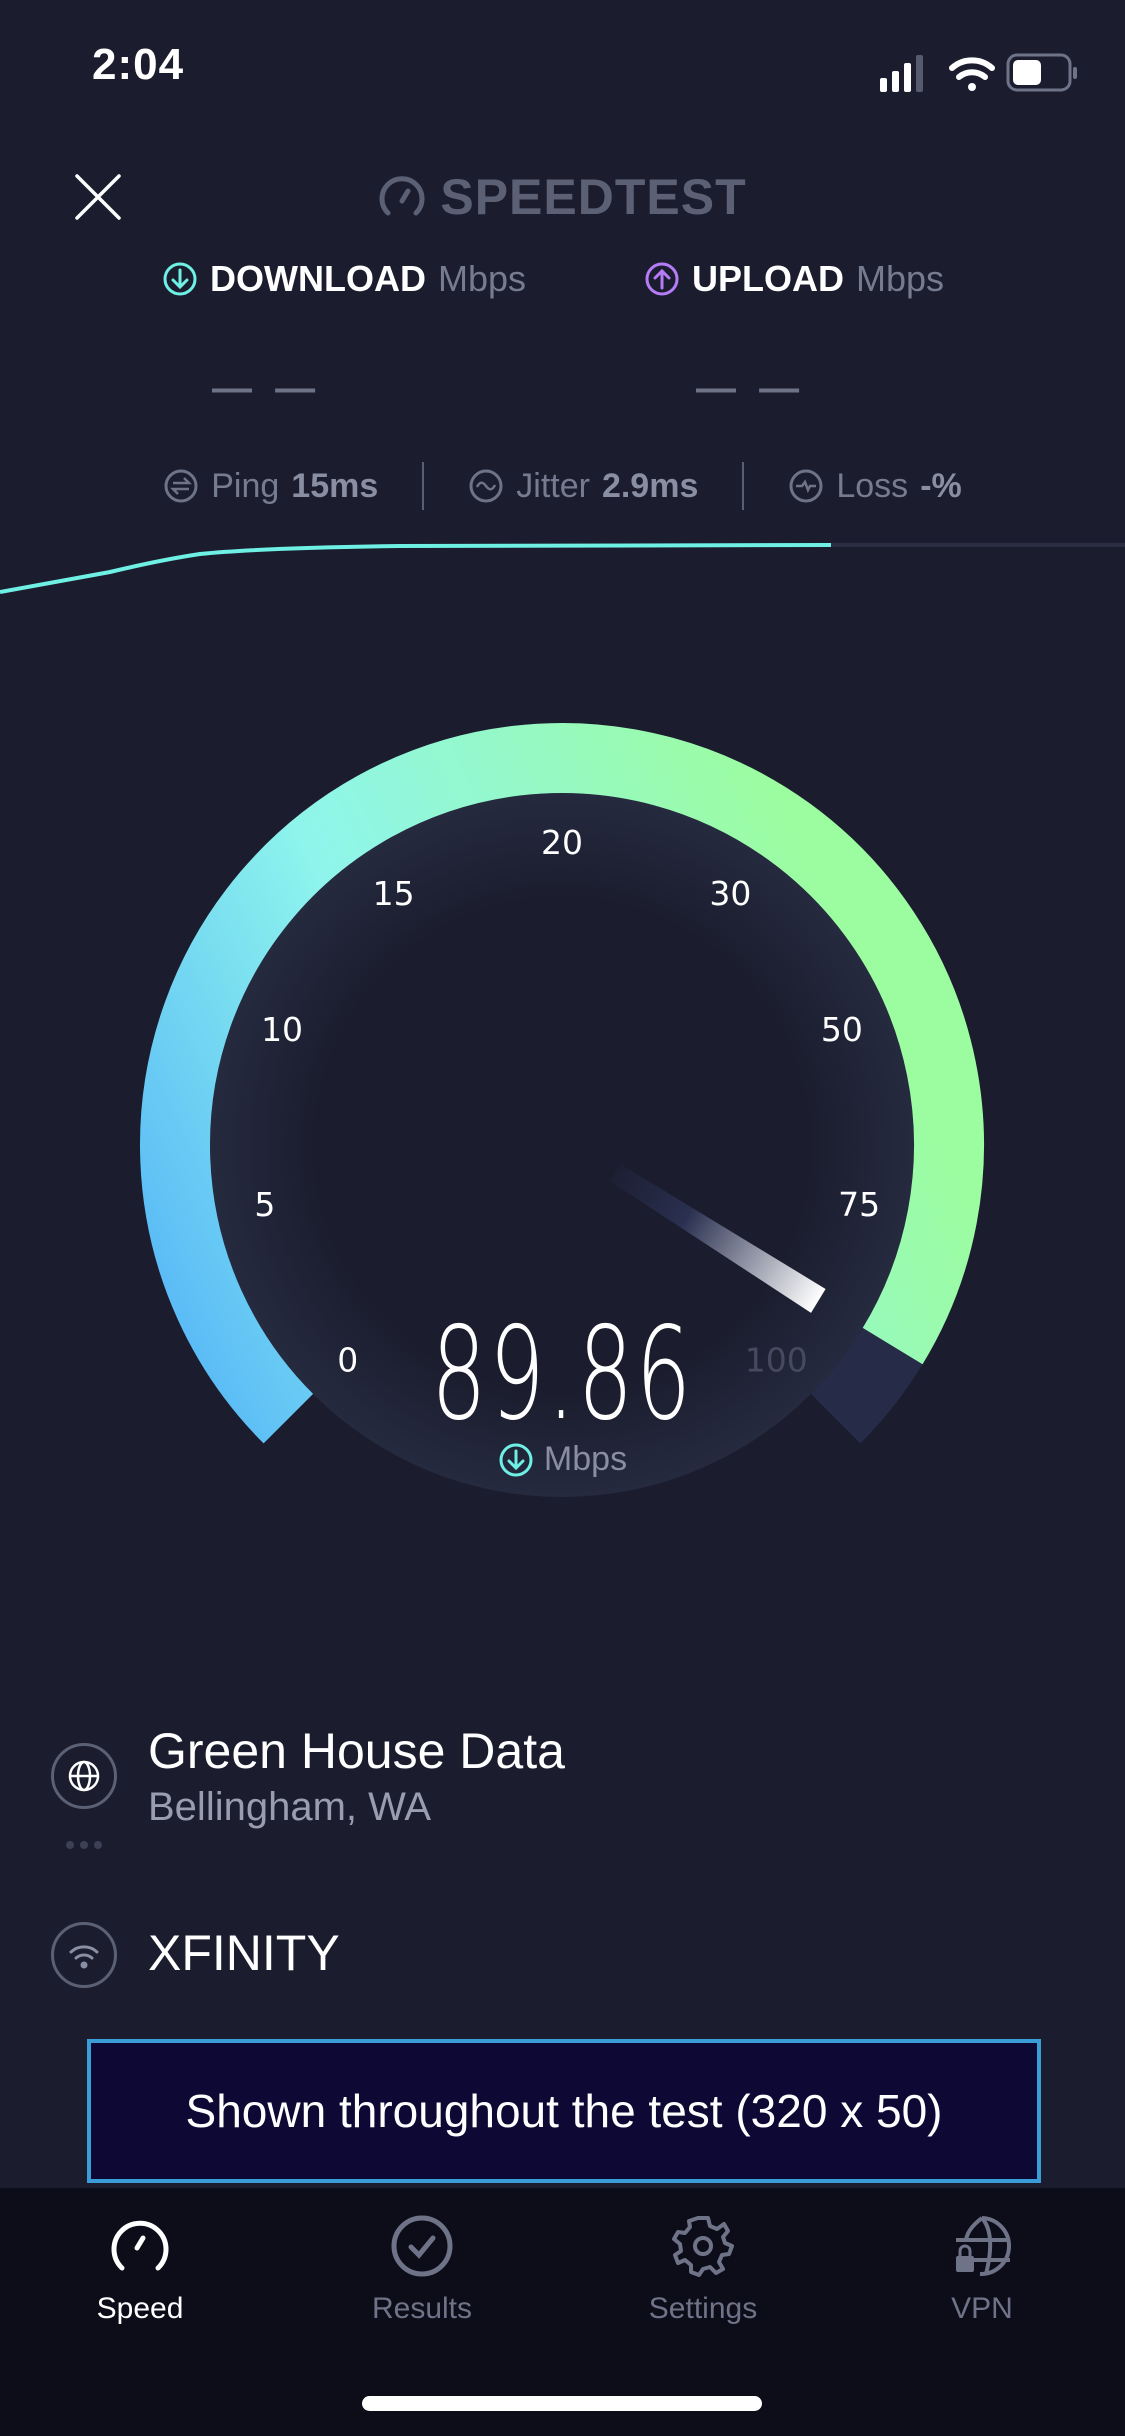 This screenshot has height=2436, width=1125. What do you see at coordinates (244, 1953) in the screenshot?
I see `isp-name: XFINITY` at bounding box center [244, 1953].